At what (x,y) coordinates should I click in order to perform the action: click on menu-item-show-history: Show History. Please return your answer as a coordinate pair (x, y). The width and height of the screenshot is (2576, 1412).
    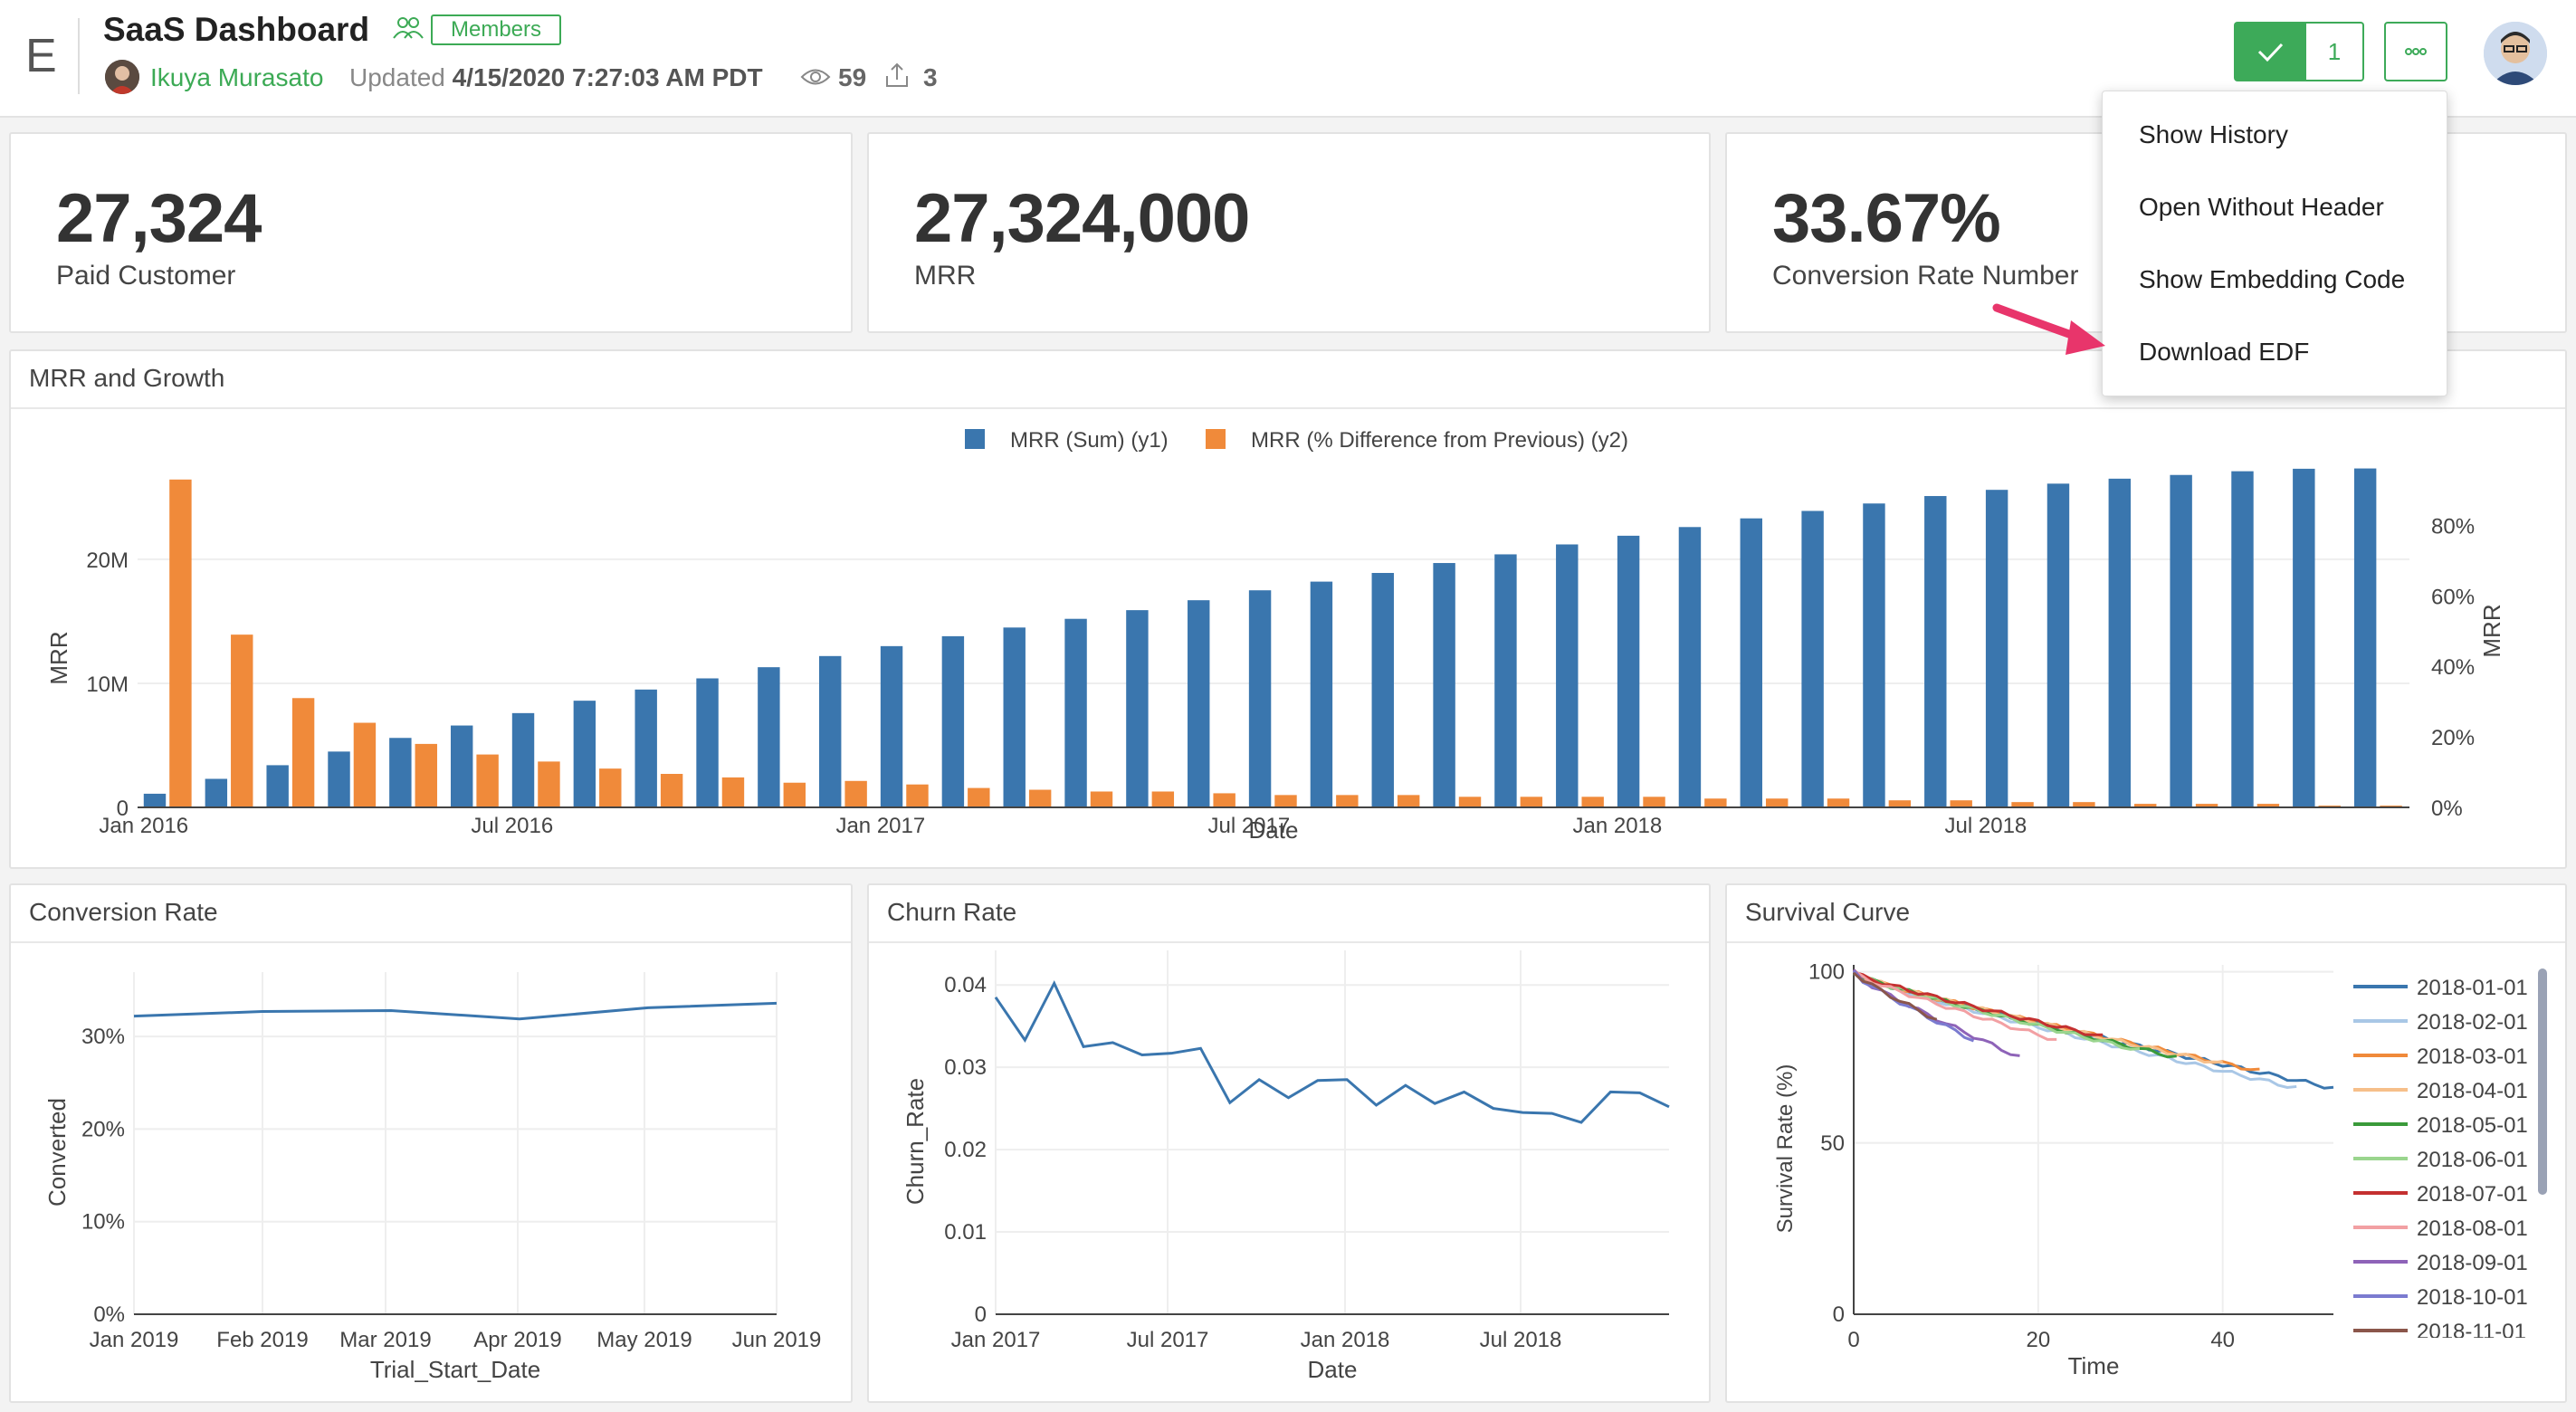
    Looking at the image, I should click on (2214, 134).